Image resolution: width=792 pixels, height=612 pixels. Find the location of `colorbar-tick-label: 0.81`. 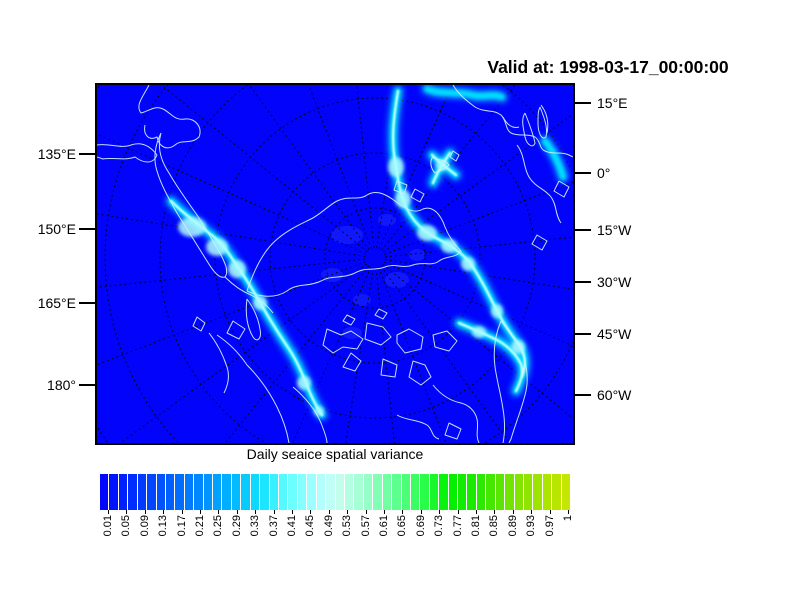

colorbar-tick-label: 0.81 is located at coordinates (476, 526).